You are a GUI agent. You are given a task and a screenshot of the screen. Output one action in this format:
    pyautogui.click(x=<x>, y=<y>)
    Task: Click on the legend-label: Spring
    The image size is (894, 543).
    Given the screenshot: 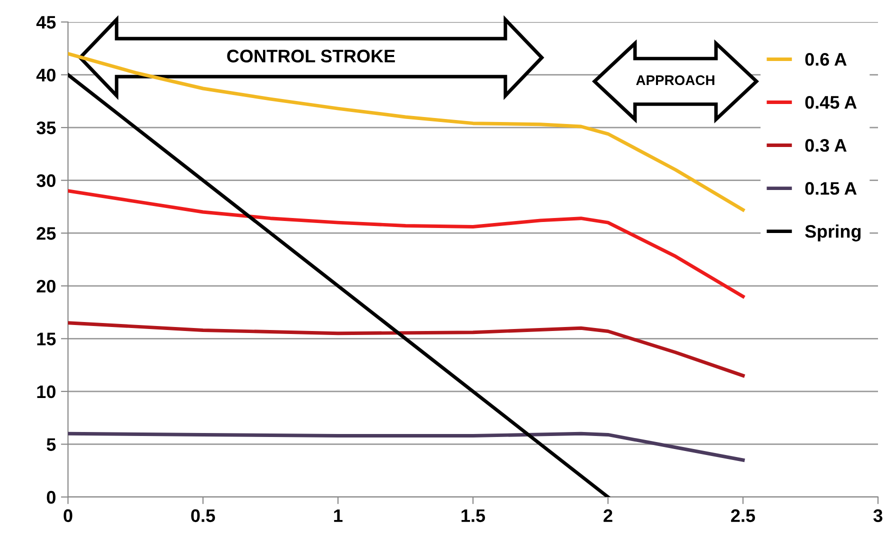 What is the action you would take?
    pyautogui.click(x=833, y=233)
    